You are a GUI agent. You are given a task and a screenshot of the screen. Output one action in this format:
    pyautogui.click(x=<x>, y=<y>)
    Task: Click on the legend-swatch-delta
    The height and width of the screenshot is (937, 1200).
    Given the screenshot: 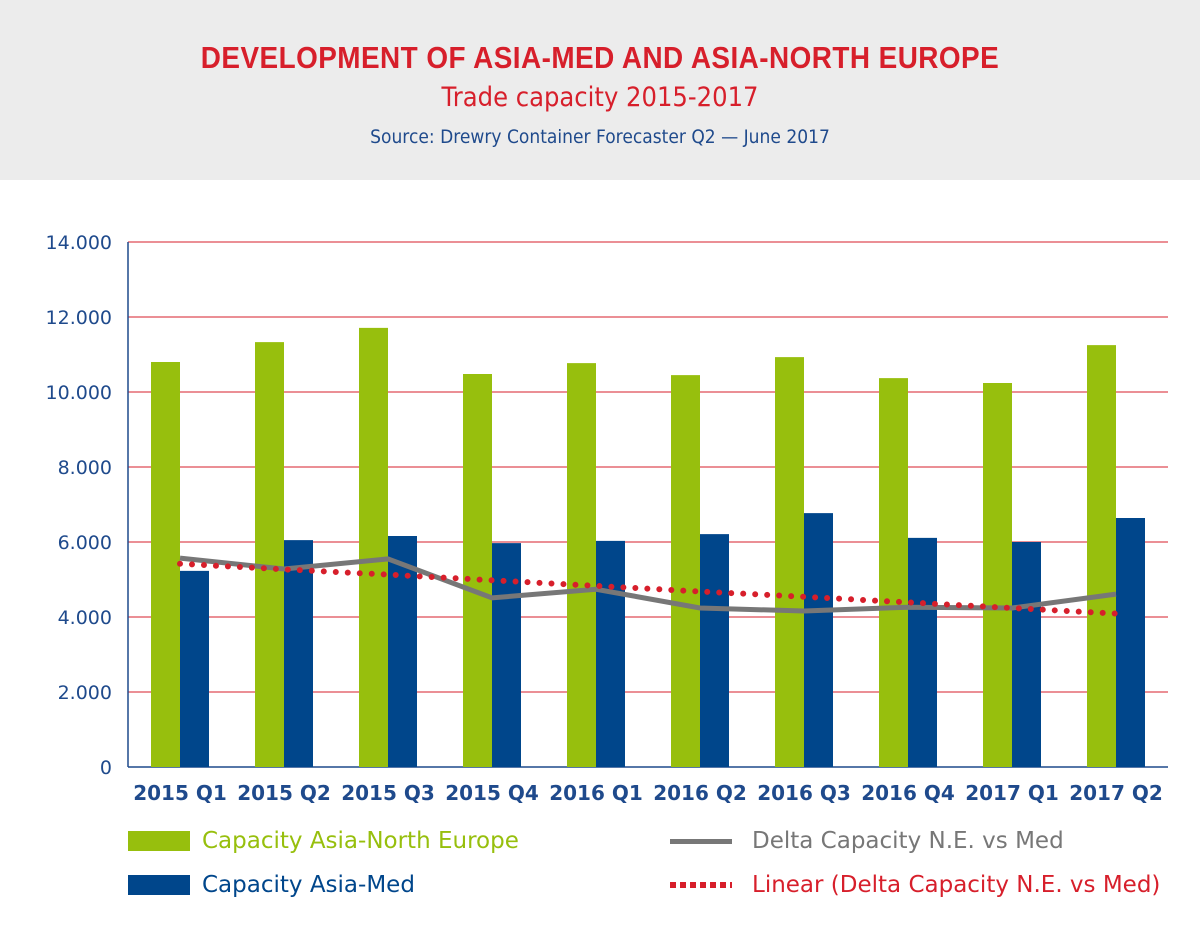 What is the action you would take?
    pyautogui.click(x=701, y=841)
    